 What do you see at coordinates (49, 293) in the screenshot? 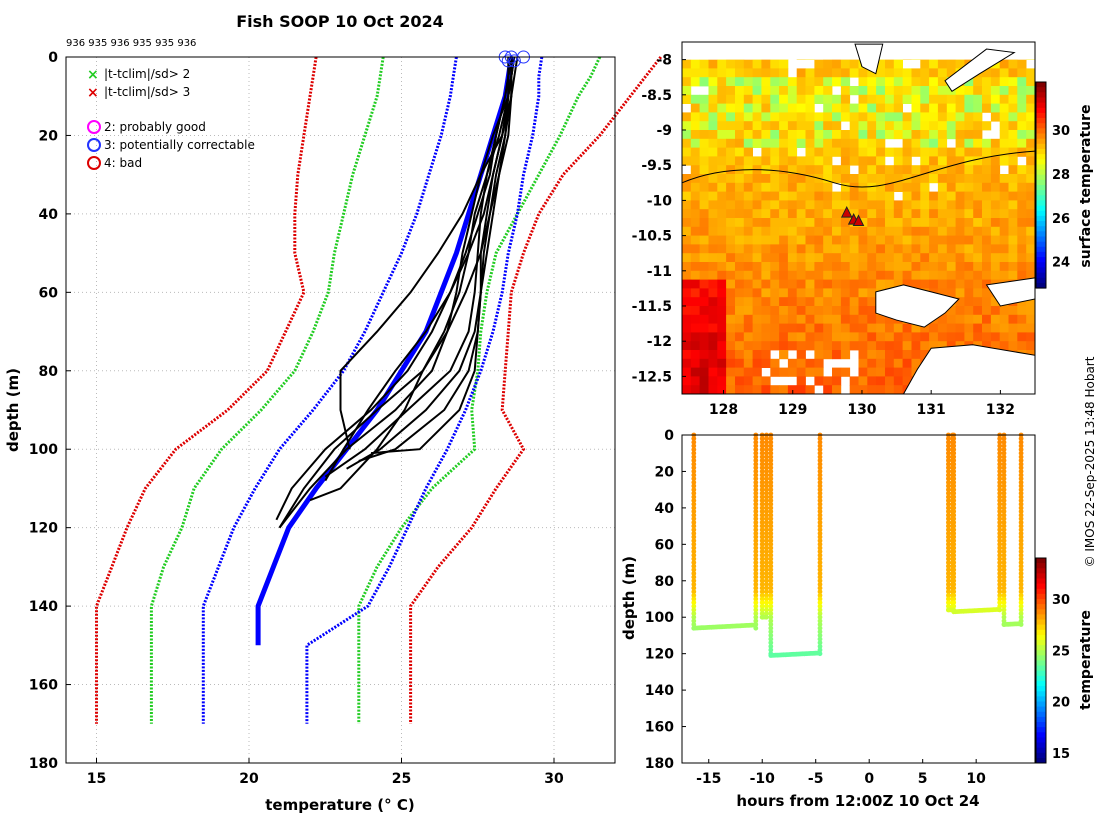
I see `tick-label-y: 60` at bounding box center [49, 293].